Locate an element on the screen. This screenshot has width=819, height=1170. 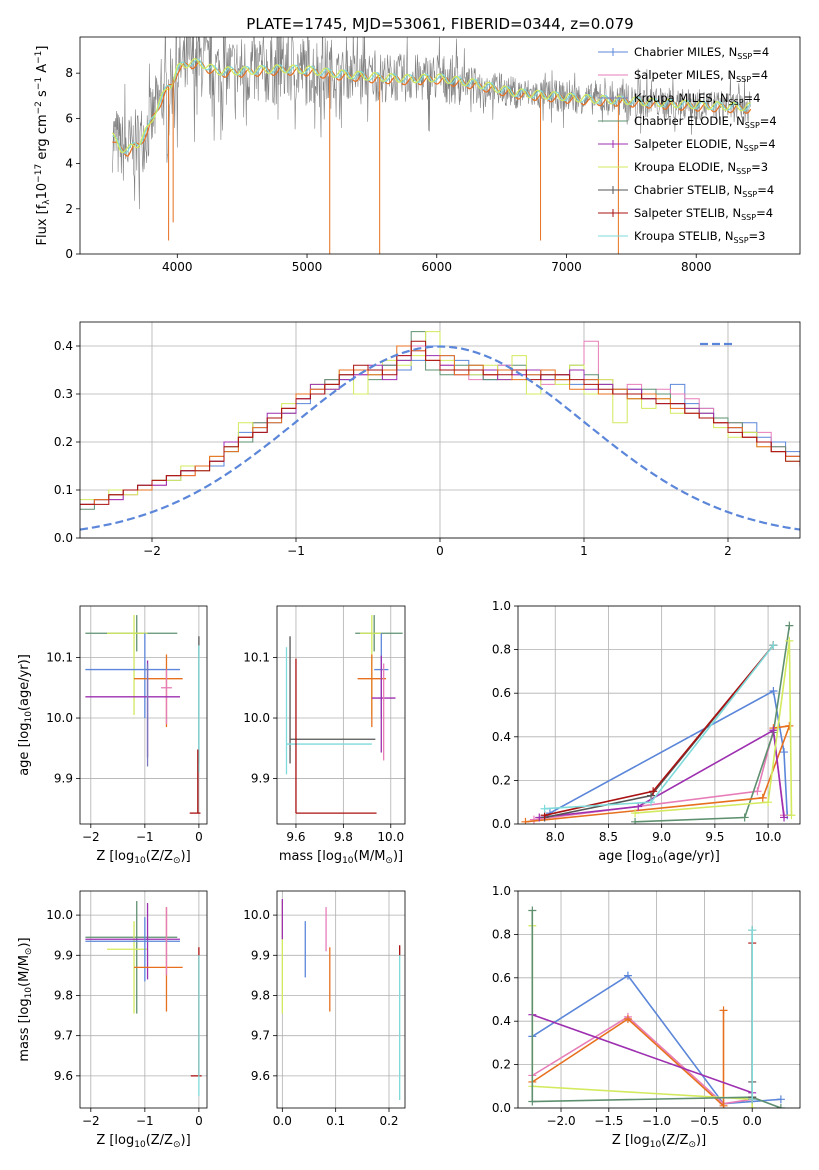
legend-label-name: Salpeter MILES, N is located at coordinates (685, 75).